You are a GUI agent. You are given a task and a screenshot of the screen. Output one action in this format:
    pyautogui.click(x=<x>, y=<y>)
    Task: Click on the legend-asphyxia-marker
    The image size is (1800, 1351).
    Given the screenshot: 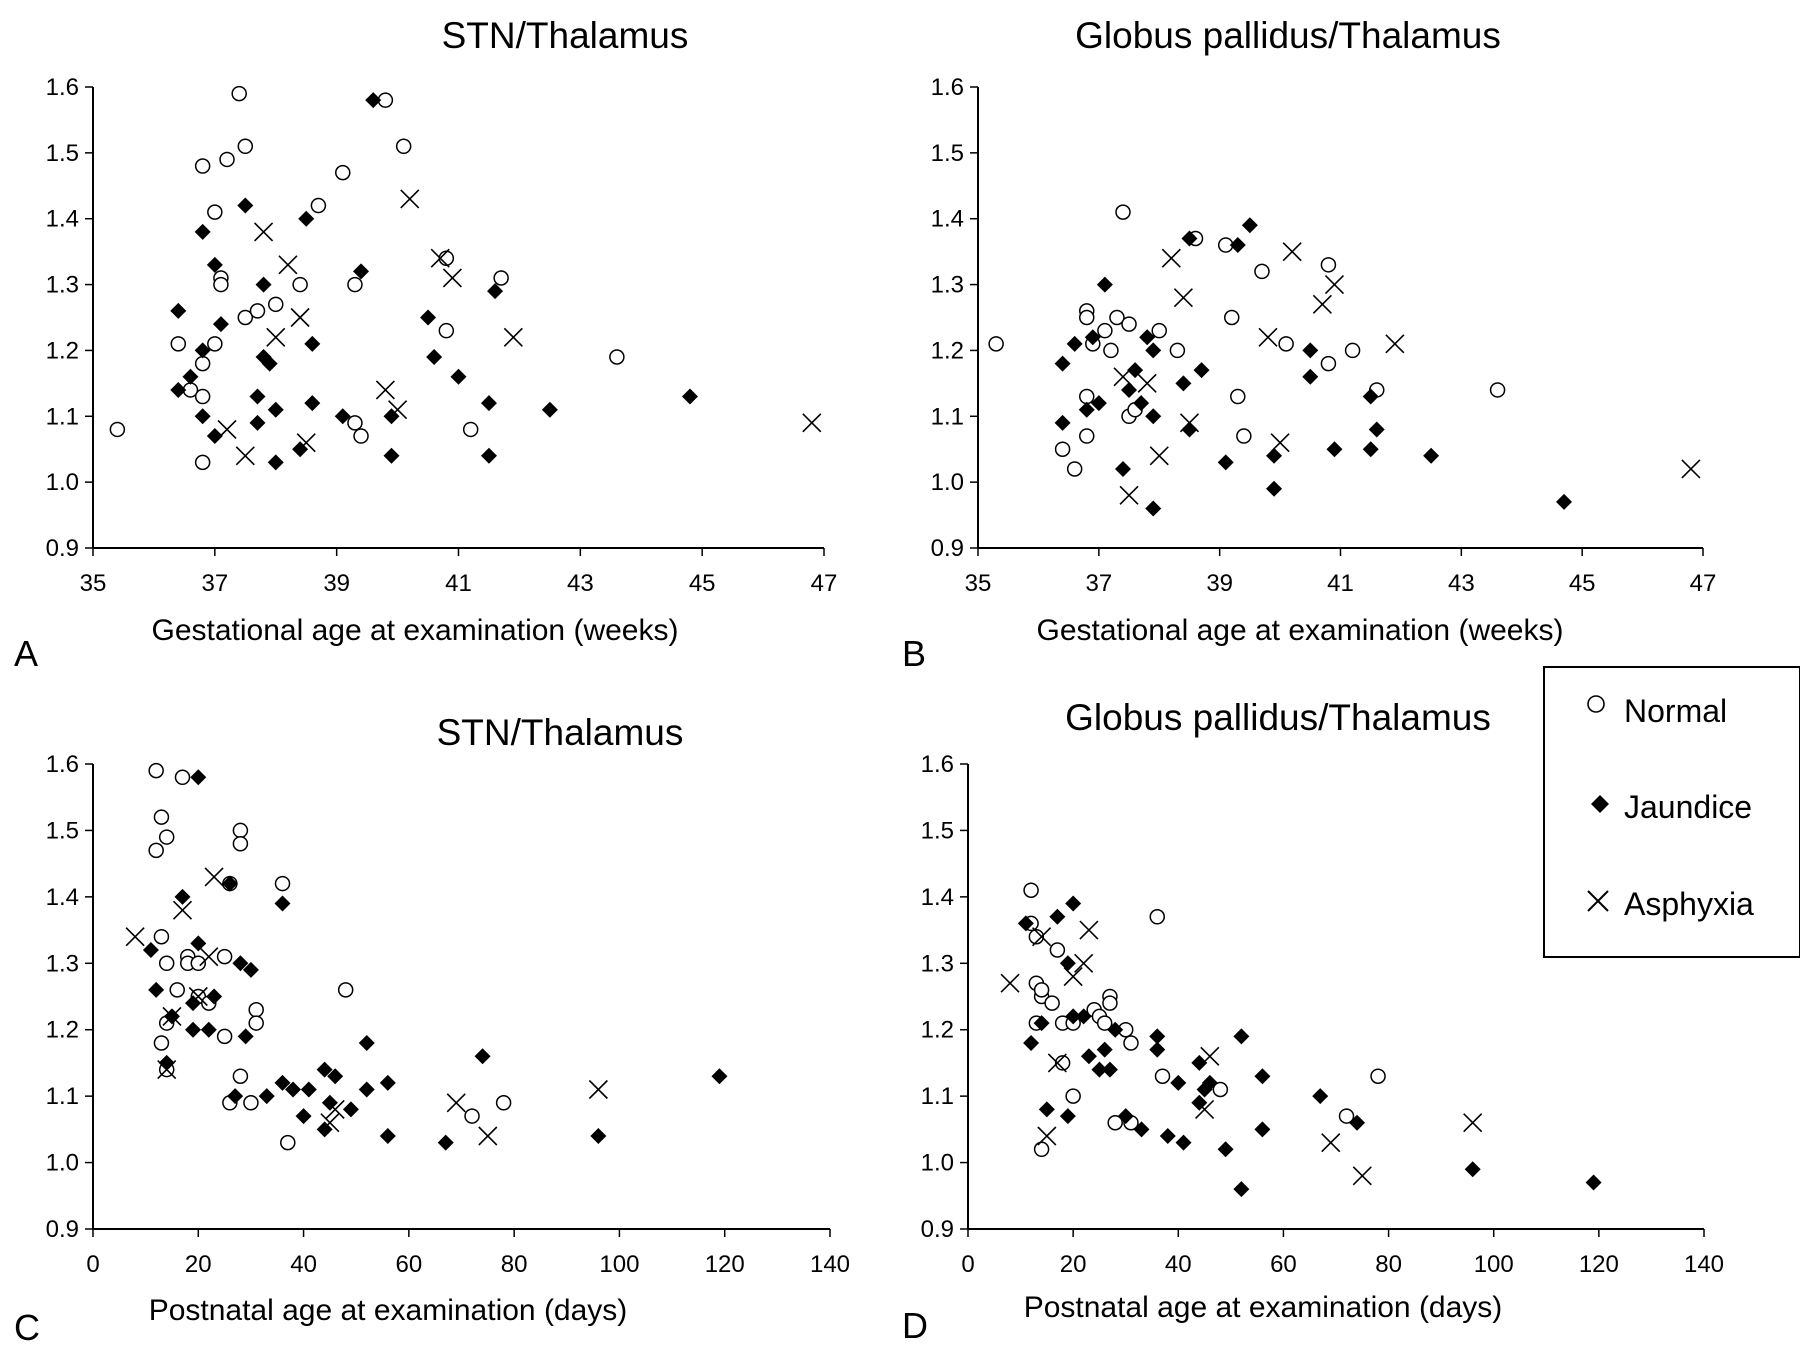 What is the action you would take?
    pyautogui.click(x=1598, y=901)
    